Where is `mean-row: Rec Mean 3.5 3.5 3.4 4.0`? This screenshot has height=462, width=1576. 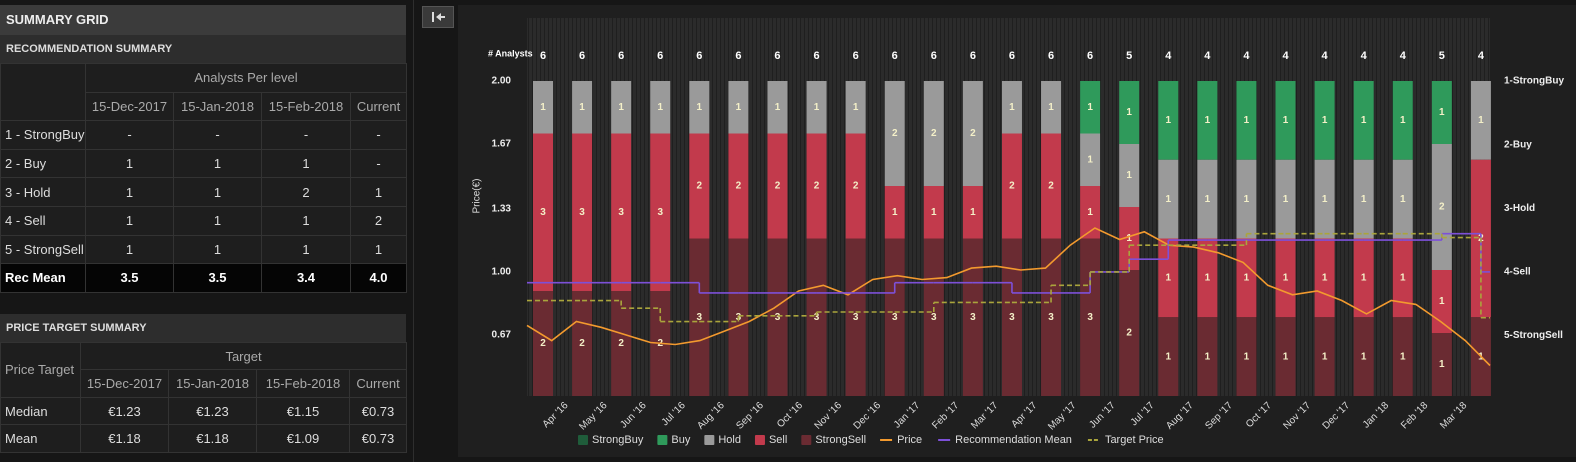
mean-row: Rec Mean 3.5 3.5 3.4 4.0 is located at coordinates (204, 278).